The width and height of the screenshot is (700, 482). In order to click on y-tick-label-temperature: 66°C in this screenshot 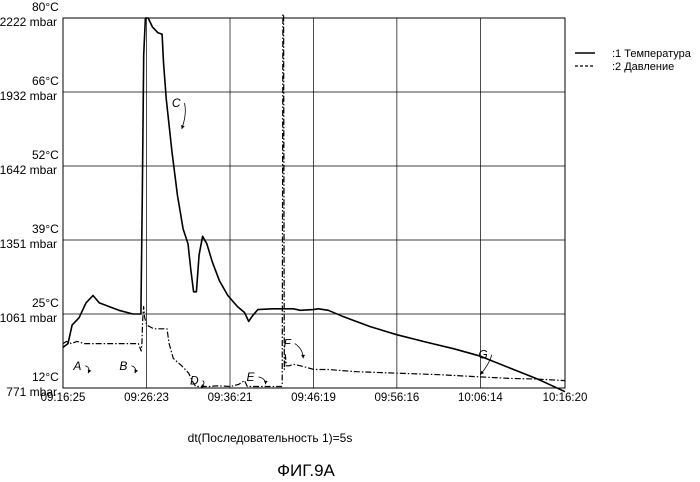, I will do `click(45, 81)`.